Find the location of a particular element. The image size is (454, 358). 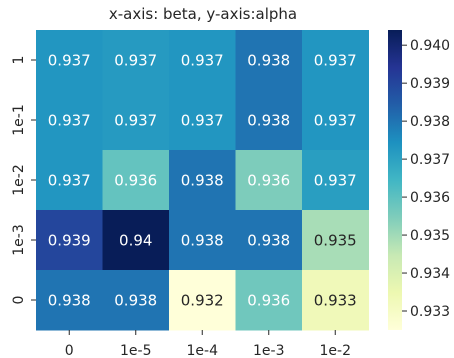

x-tick-label: 1e-4 is located at coordinates (203, 350).